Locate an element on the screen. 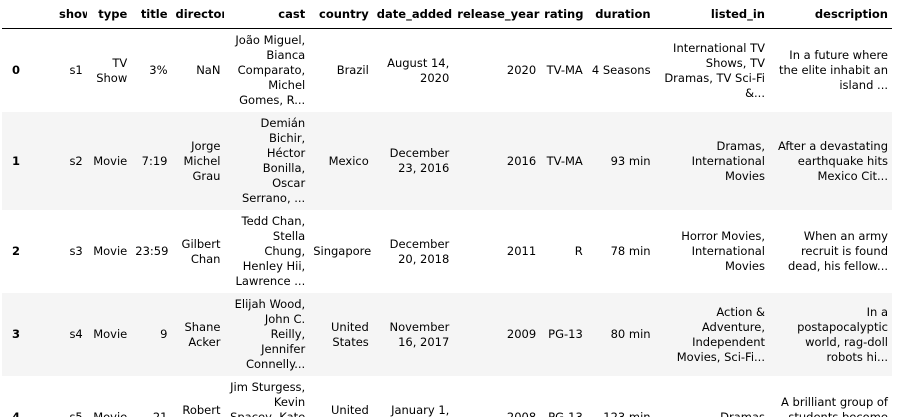  cell-release-year: 2009 is located at coordinates (521, 334).